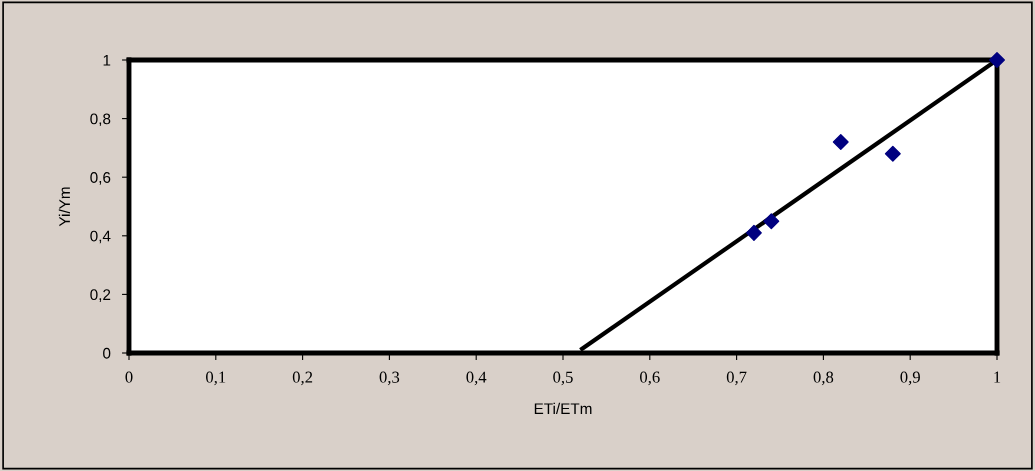  Describe the element at coordinates (107, 60) in the screenshot. I see `y-tick-label: 1` at that location.